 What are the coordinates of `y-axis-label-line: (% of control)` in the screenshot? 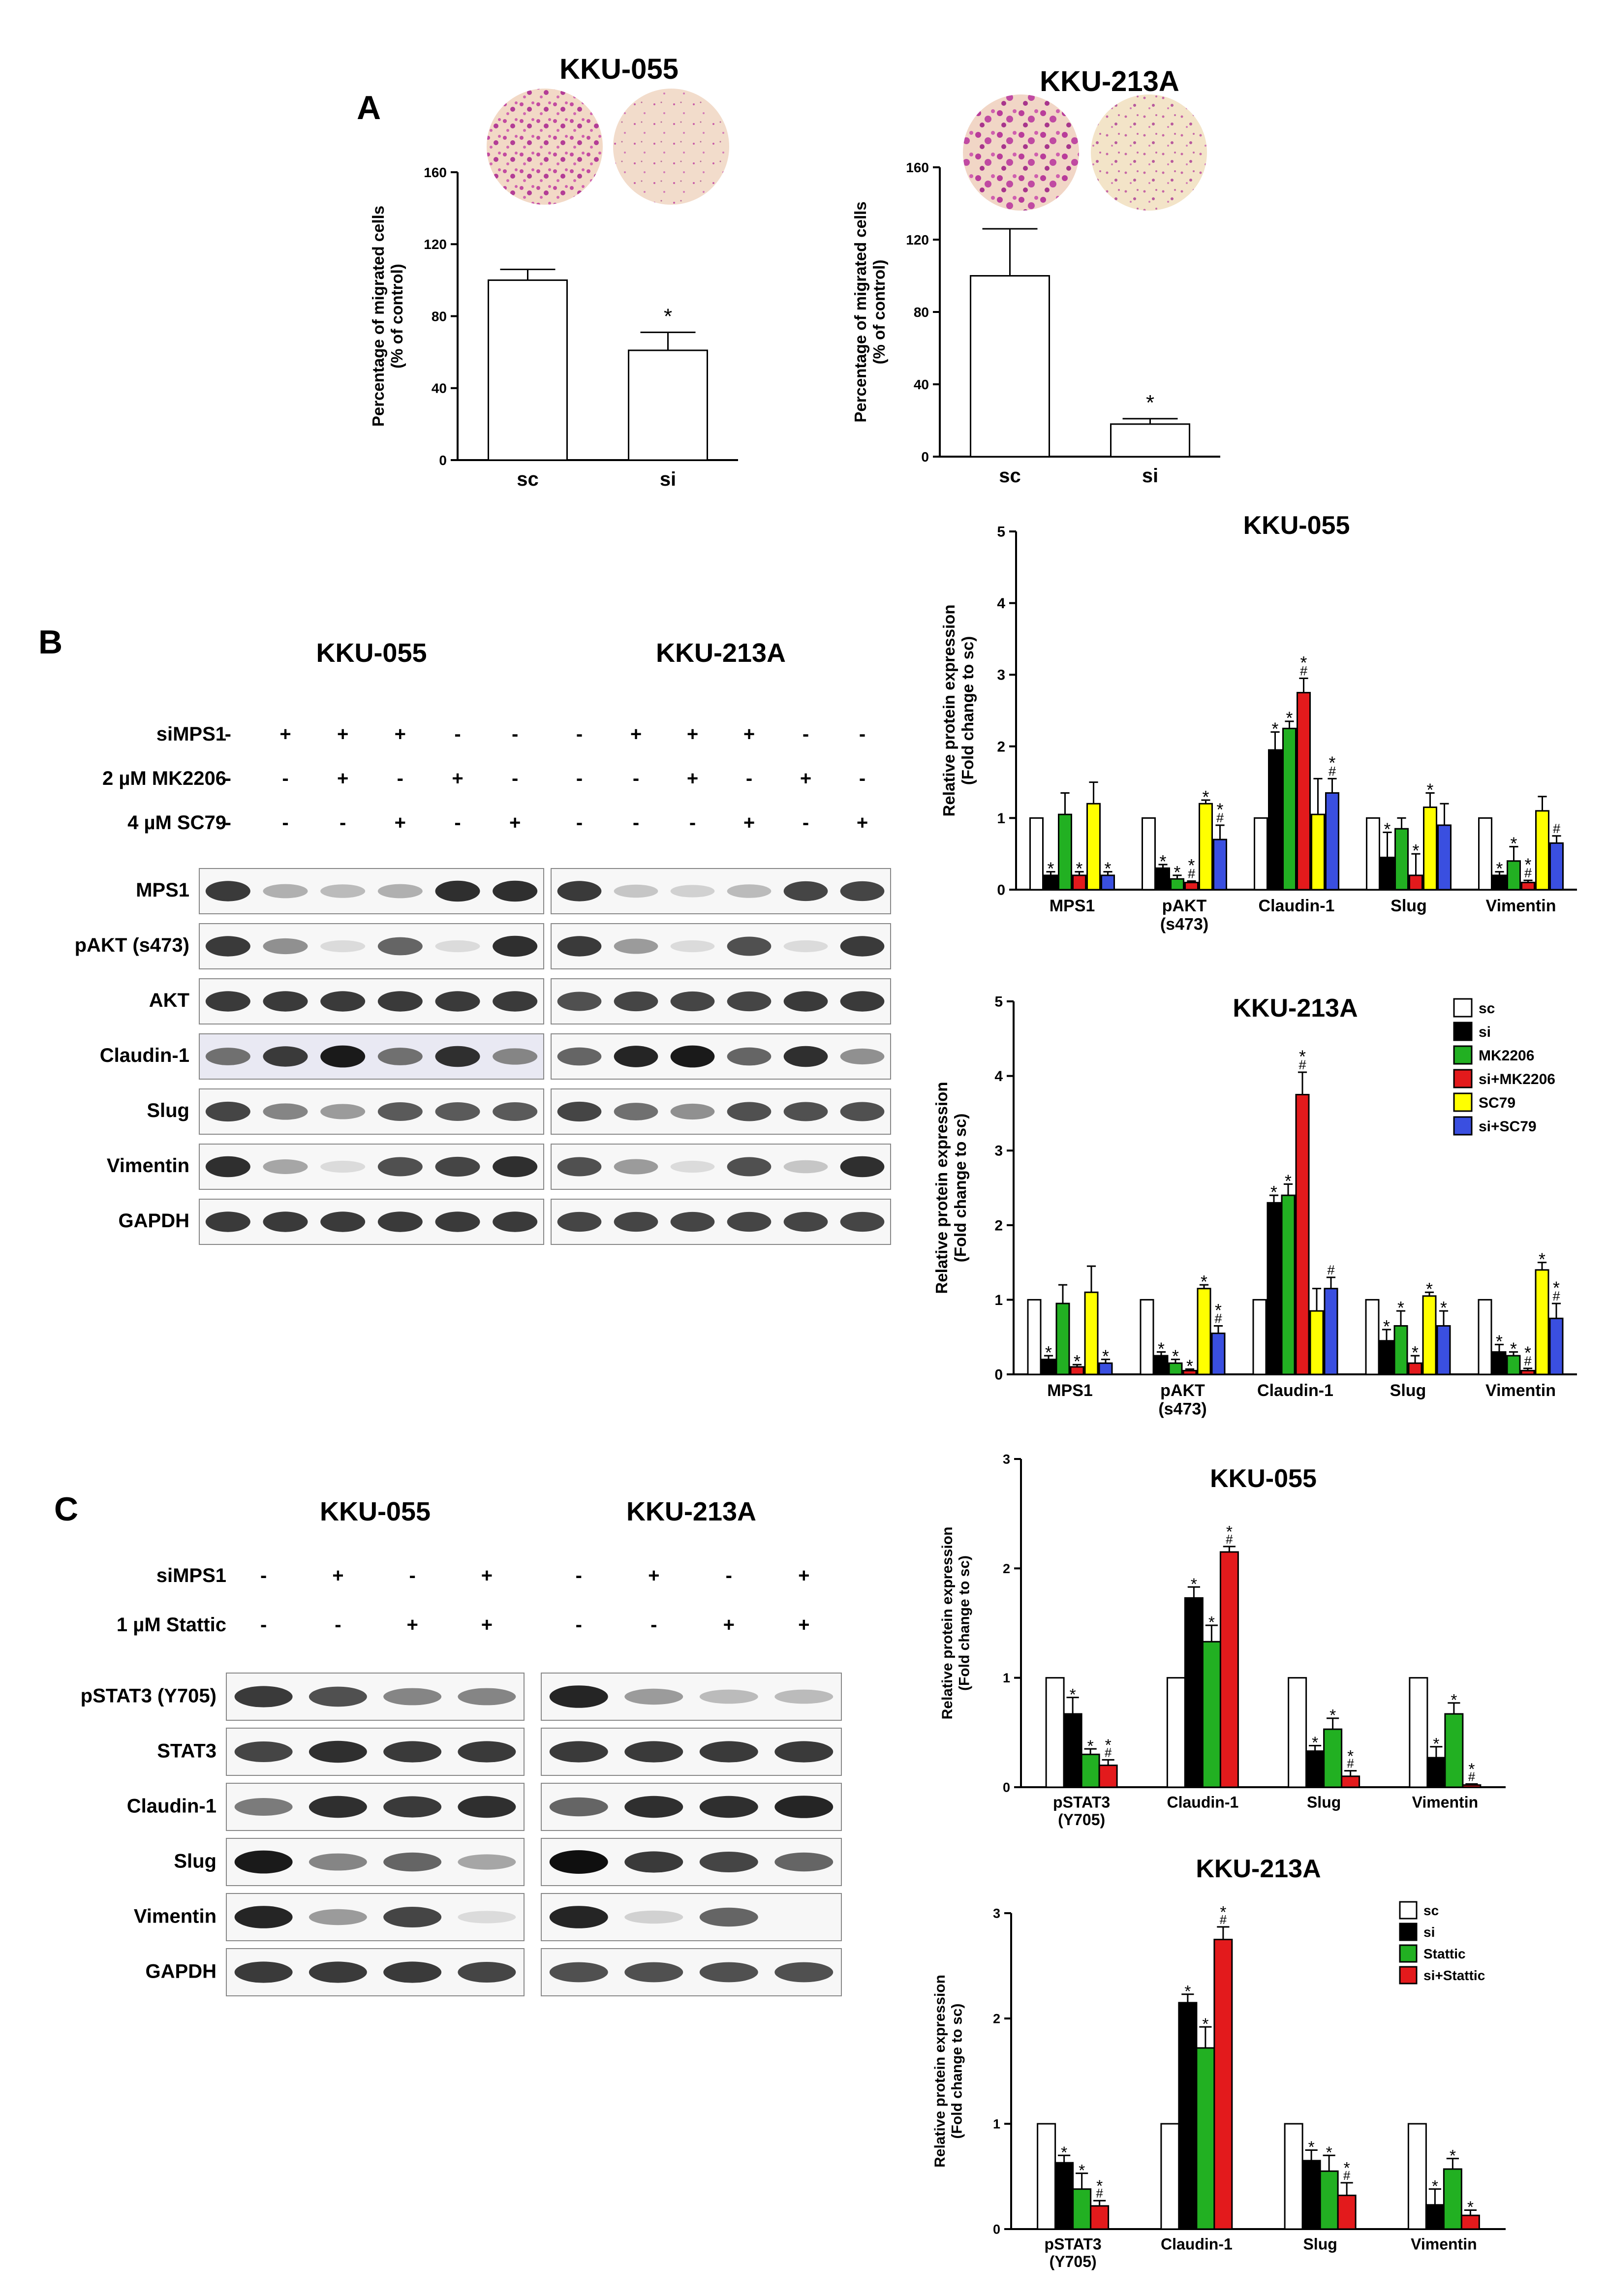 It's located at (879, 312).